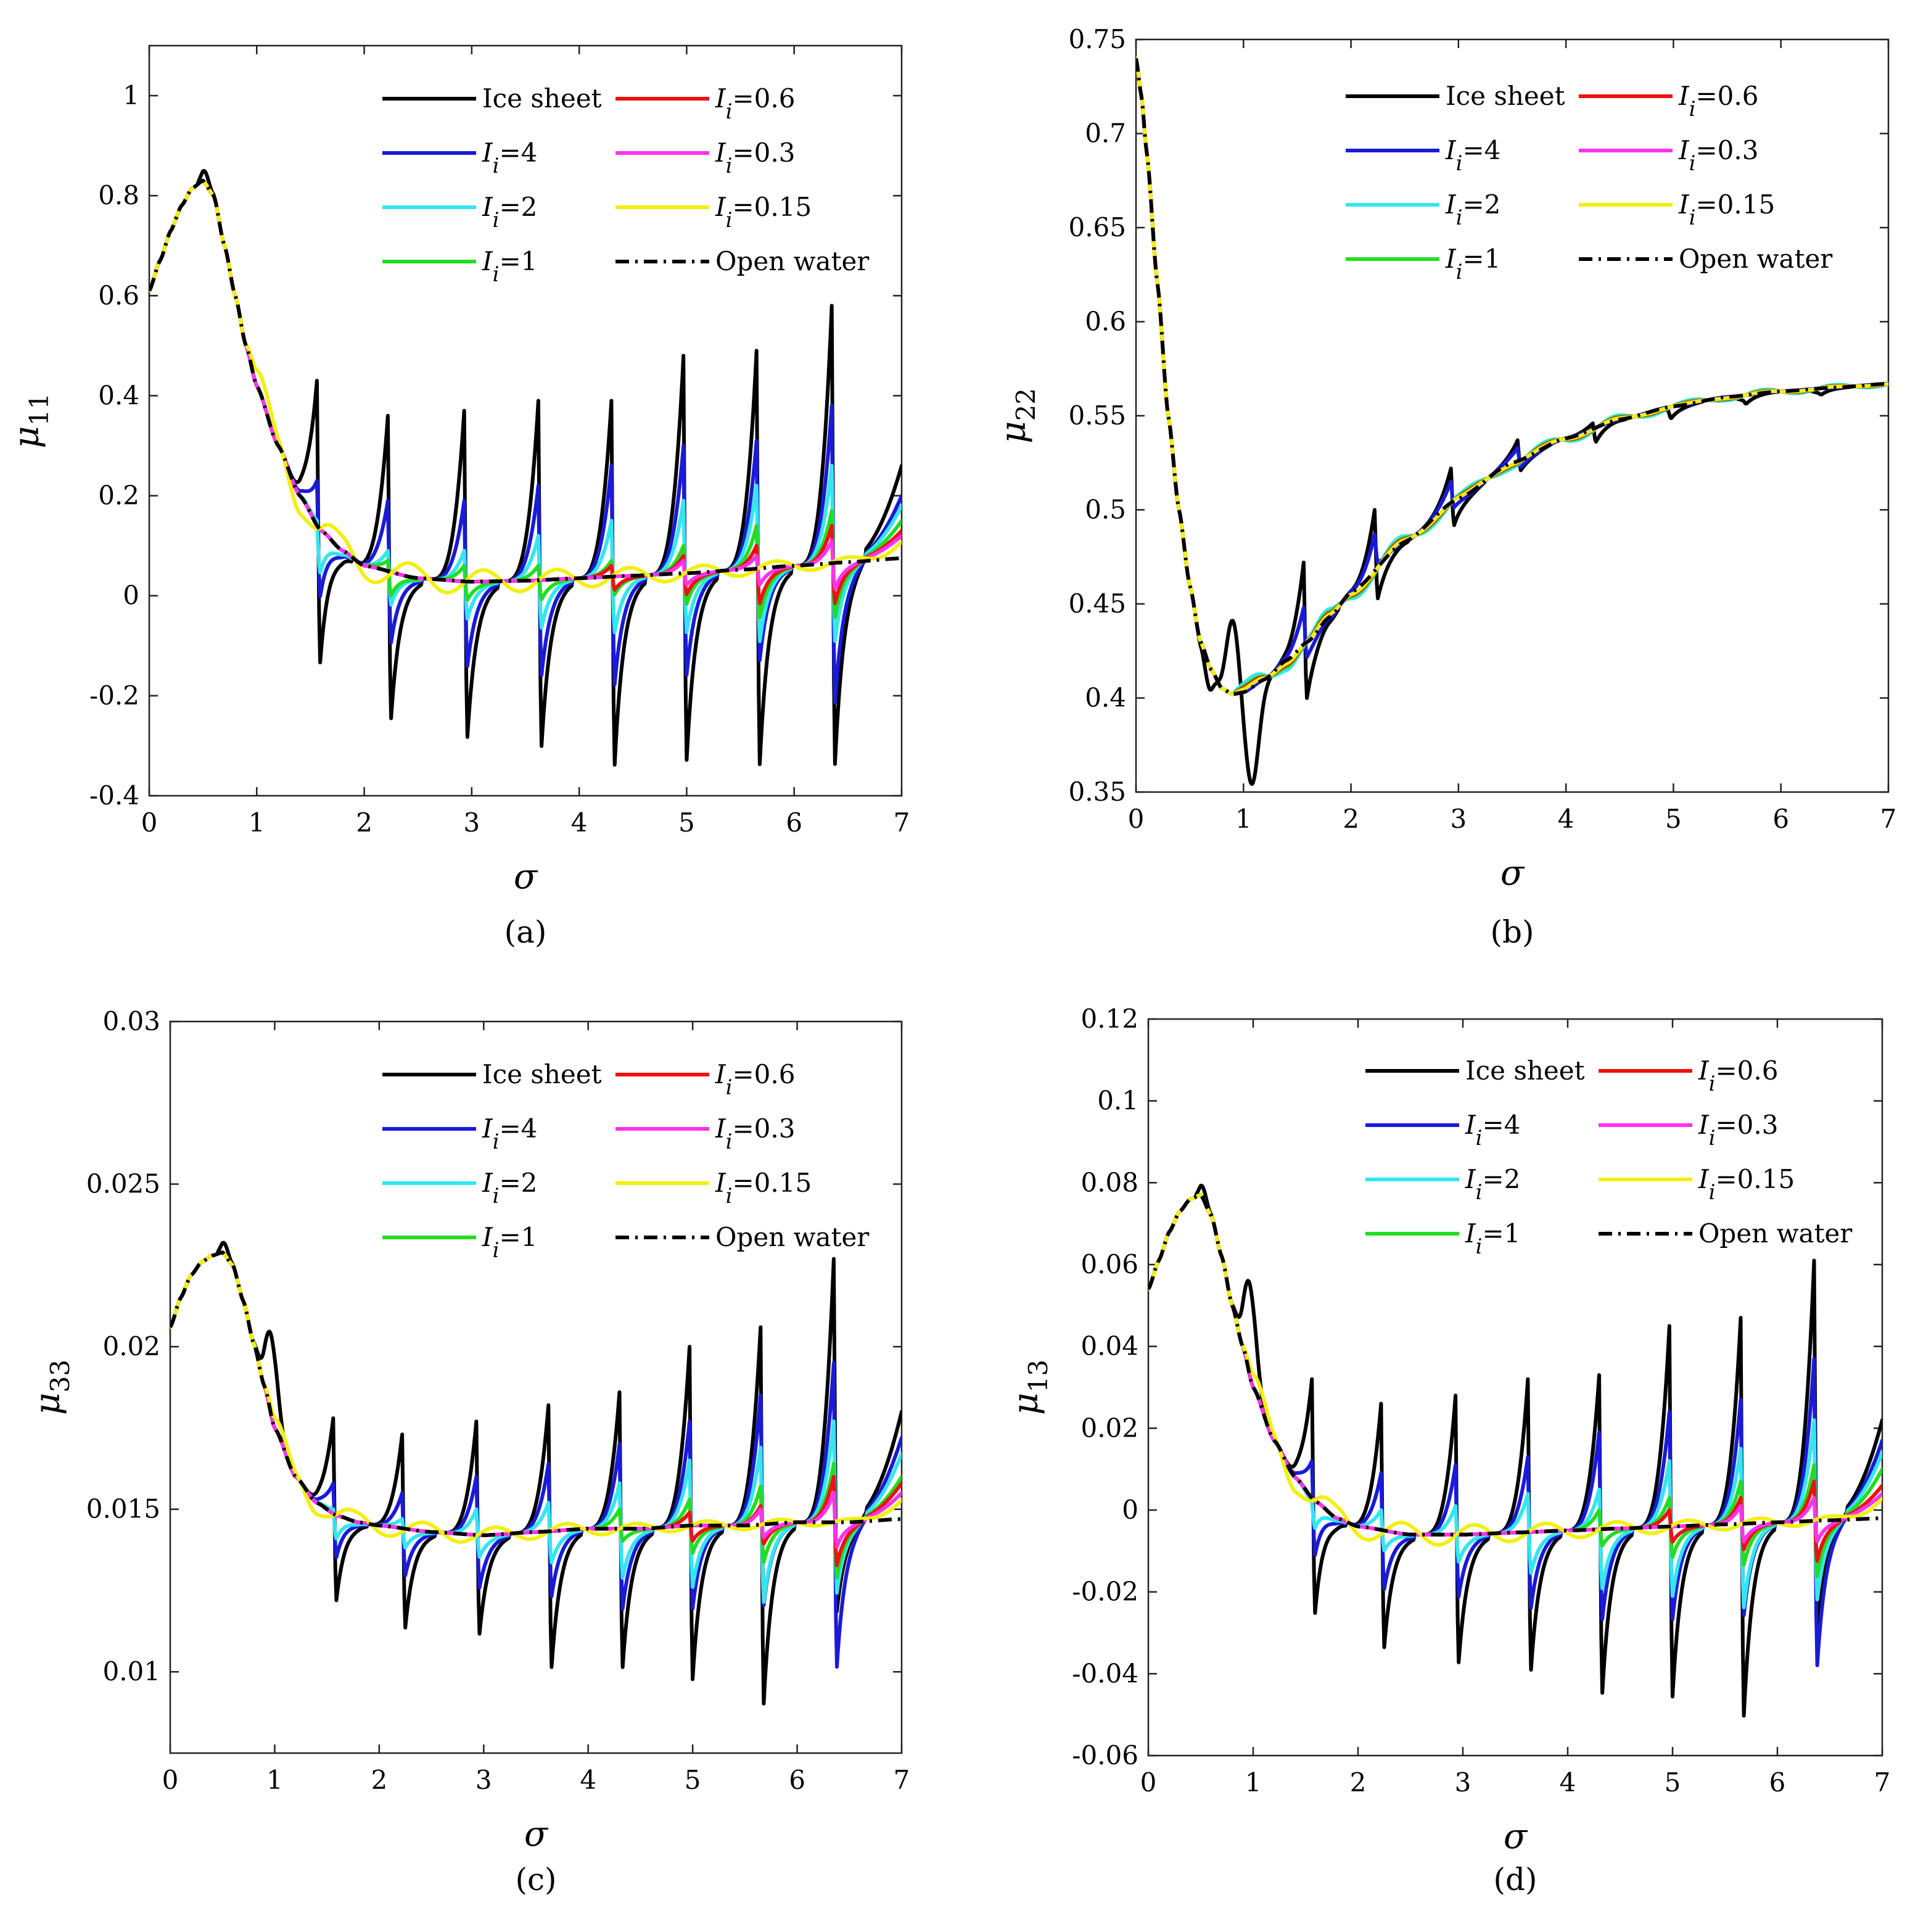 This screenshot has width=1918, height=1932. Describe the element at coordinates (1515, 1879) in the screenshot. I see `panel-caption: (d)` at that location.